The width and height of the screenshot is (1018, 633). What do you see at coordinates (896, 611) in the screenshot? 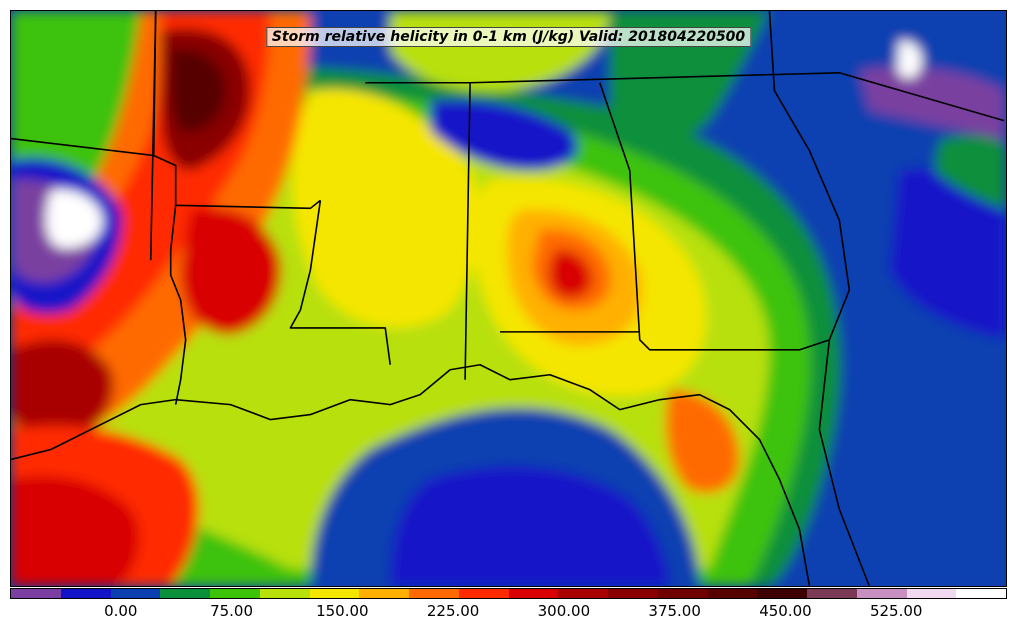
I see `colorbar-tick-label: 525.00` at bounding box center [896, 611].